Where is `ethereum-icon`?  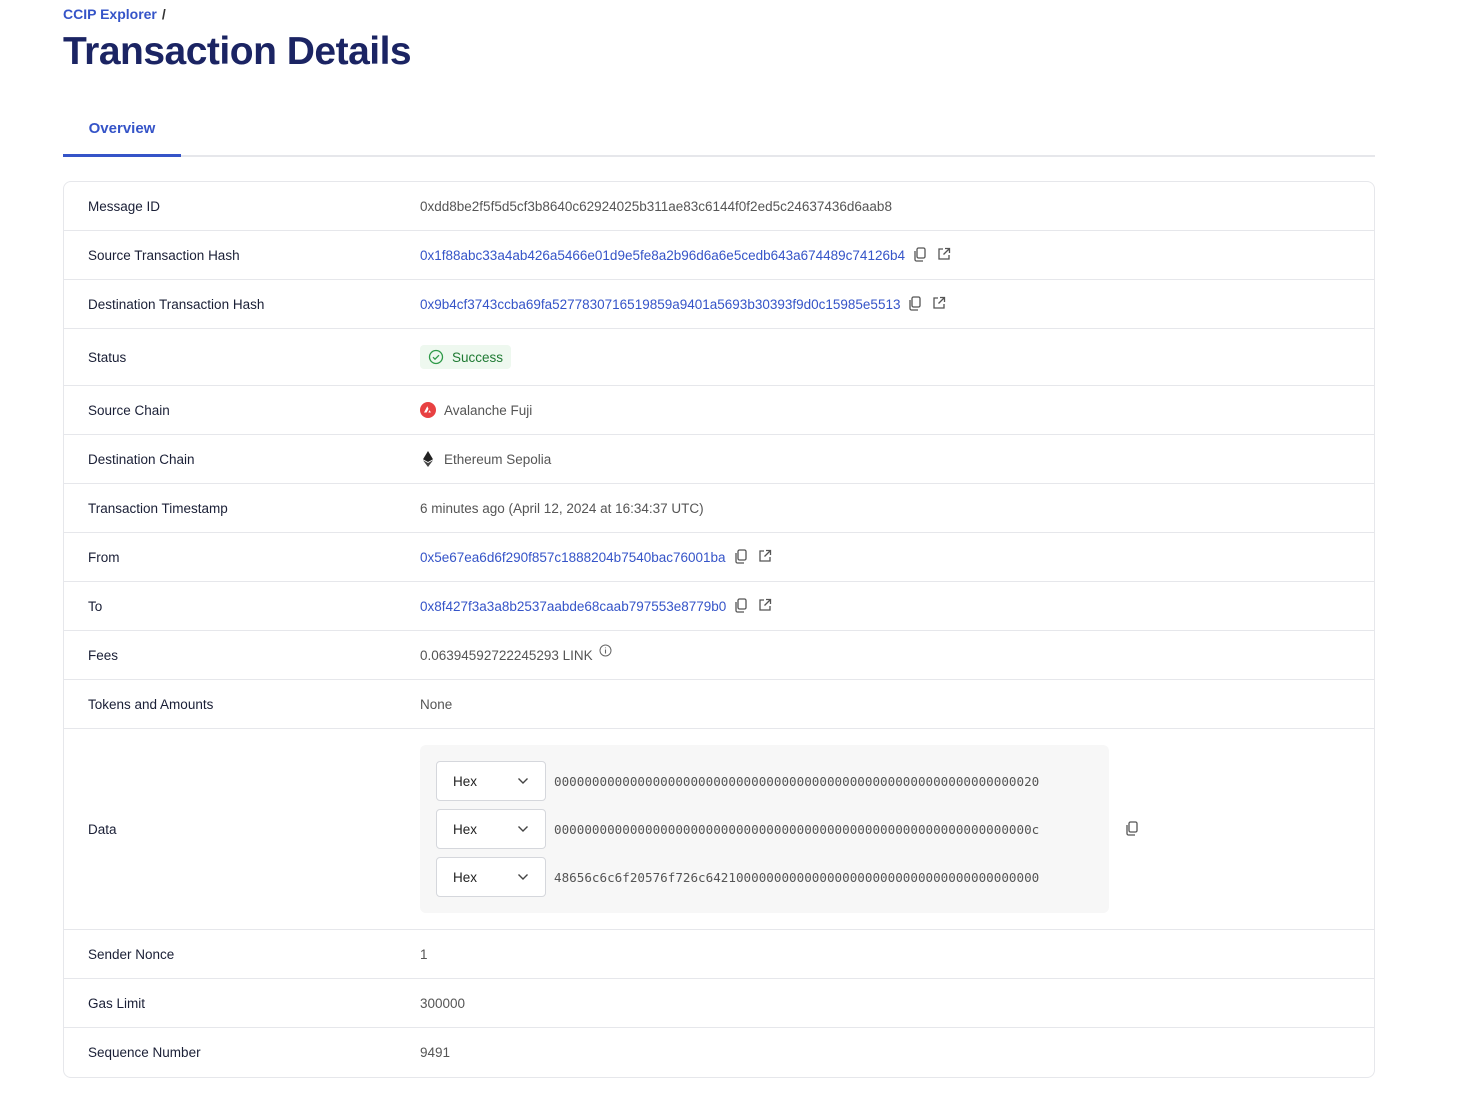
ethereum-icon is located at coordinates (428, 459).